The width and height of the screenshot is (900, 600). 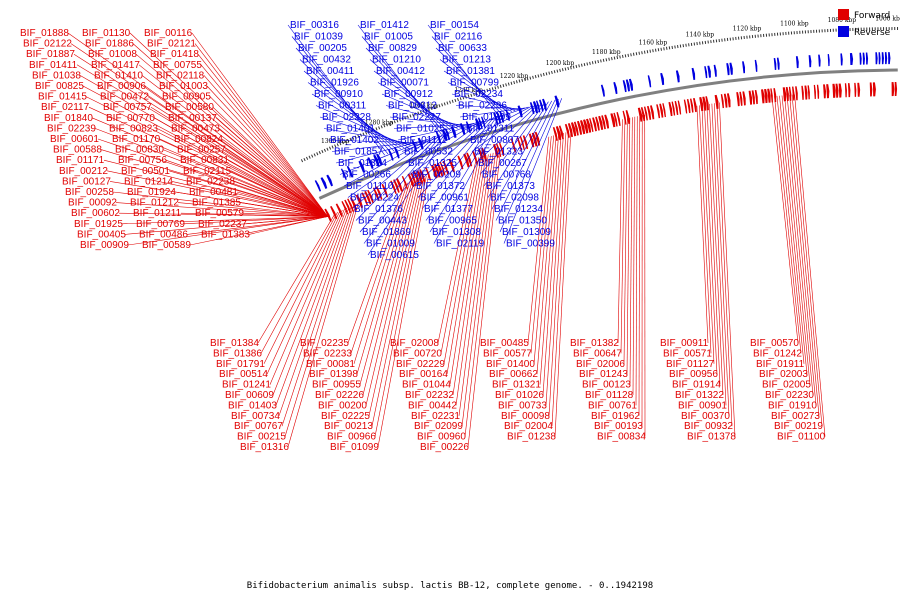 What do you see at coordinates (207, 171) in the screenshot?
I see `gene-label: BIF_02115` at bounding box center [207, 171].